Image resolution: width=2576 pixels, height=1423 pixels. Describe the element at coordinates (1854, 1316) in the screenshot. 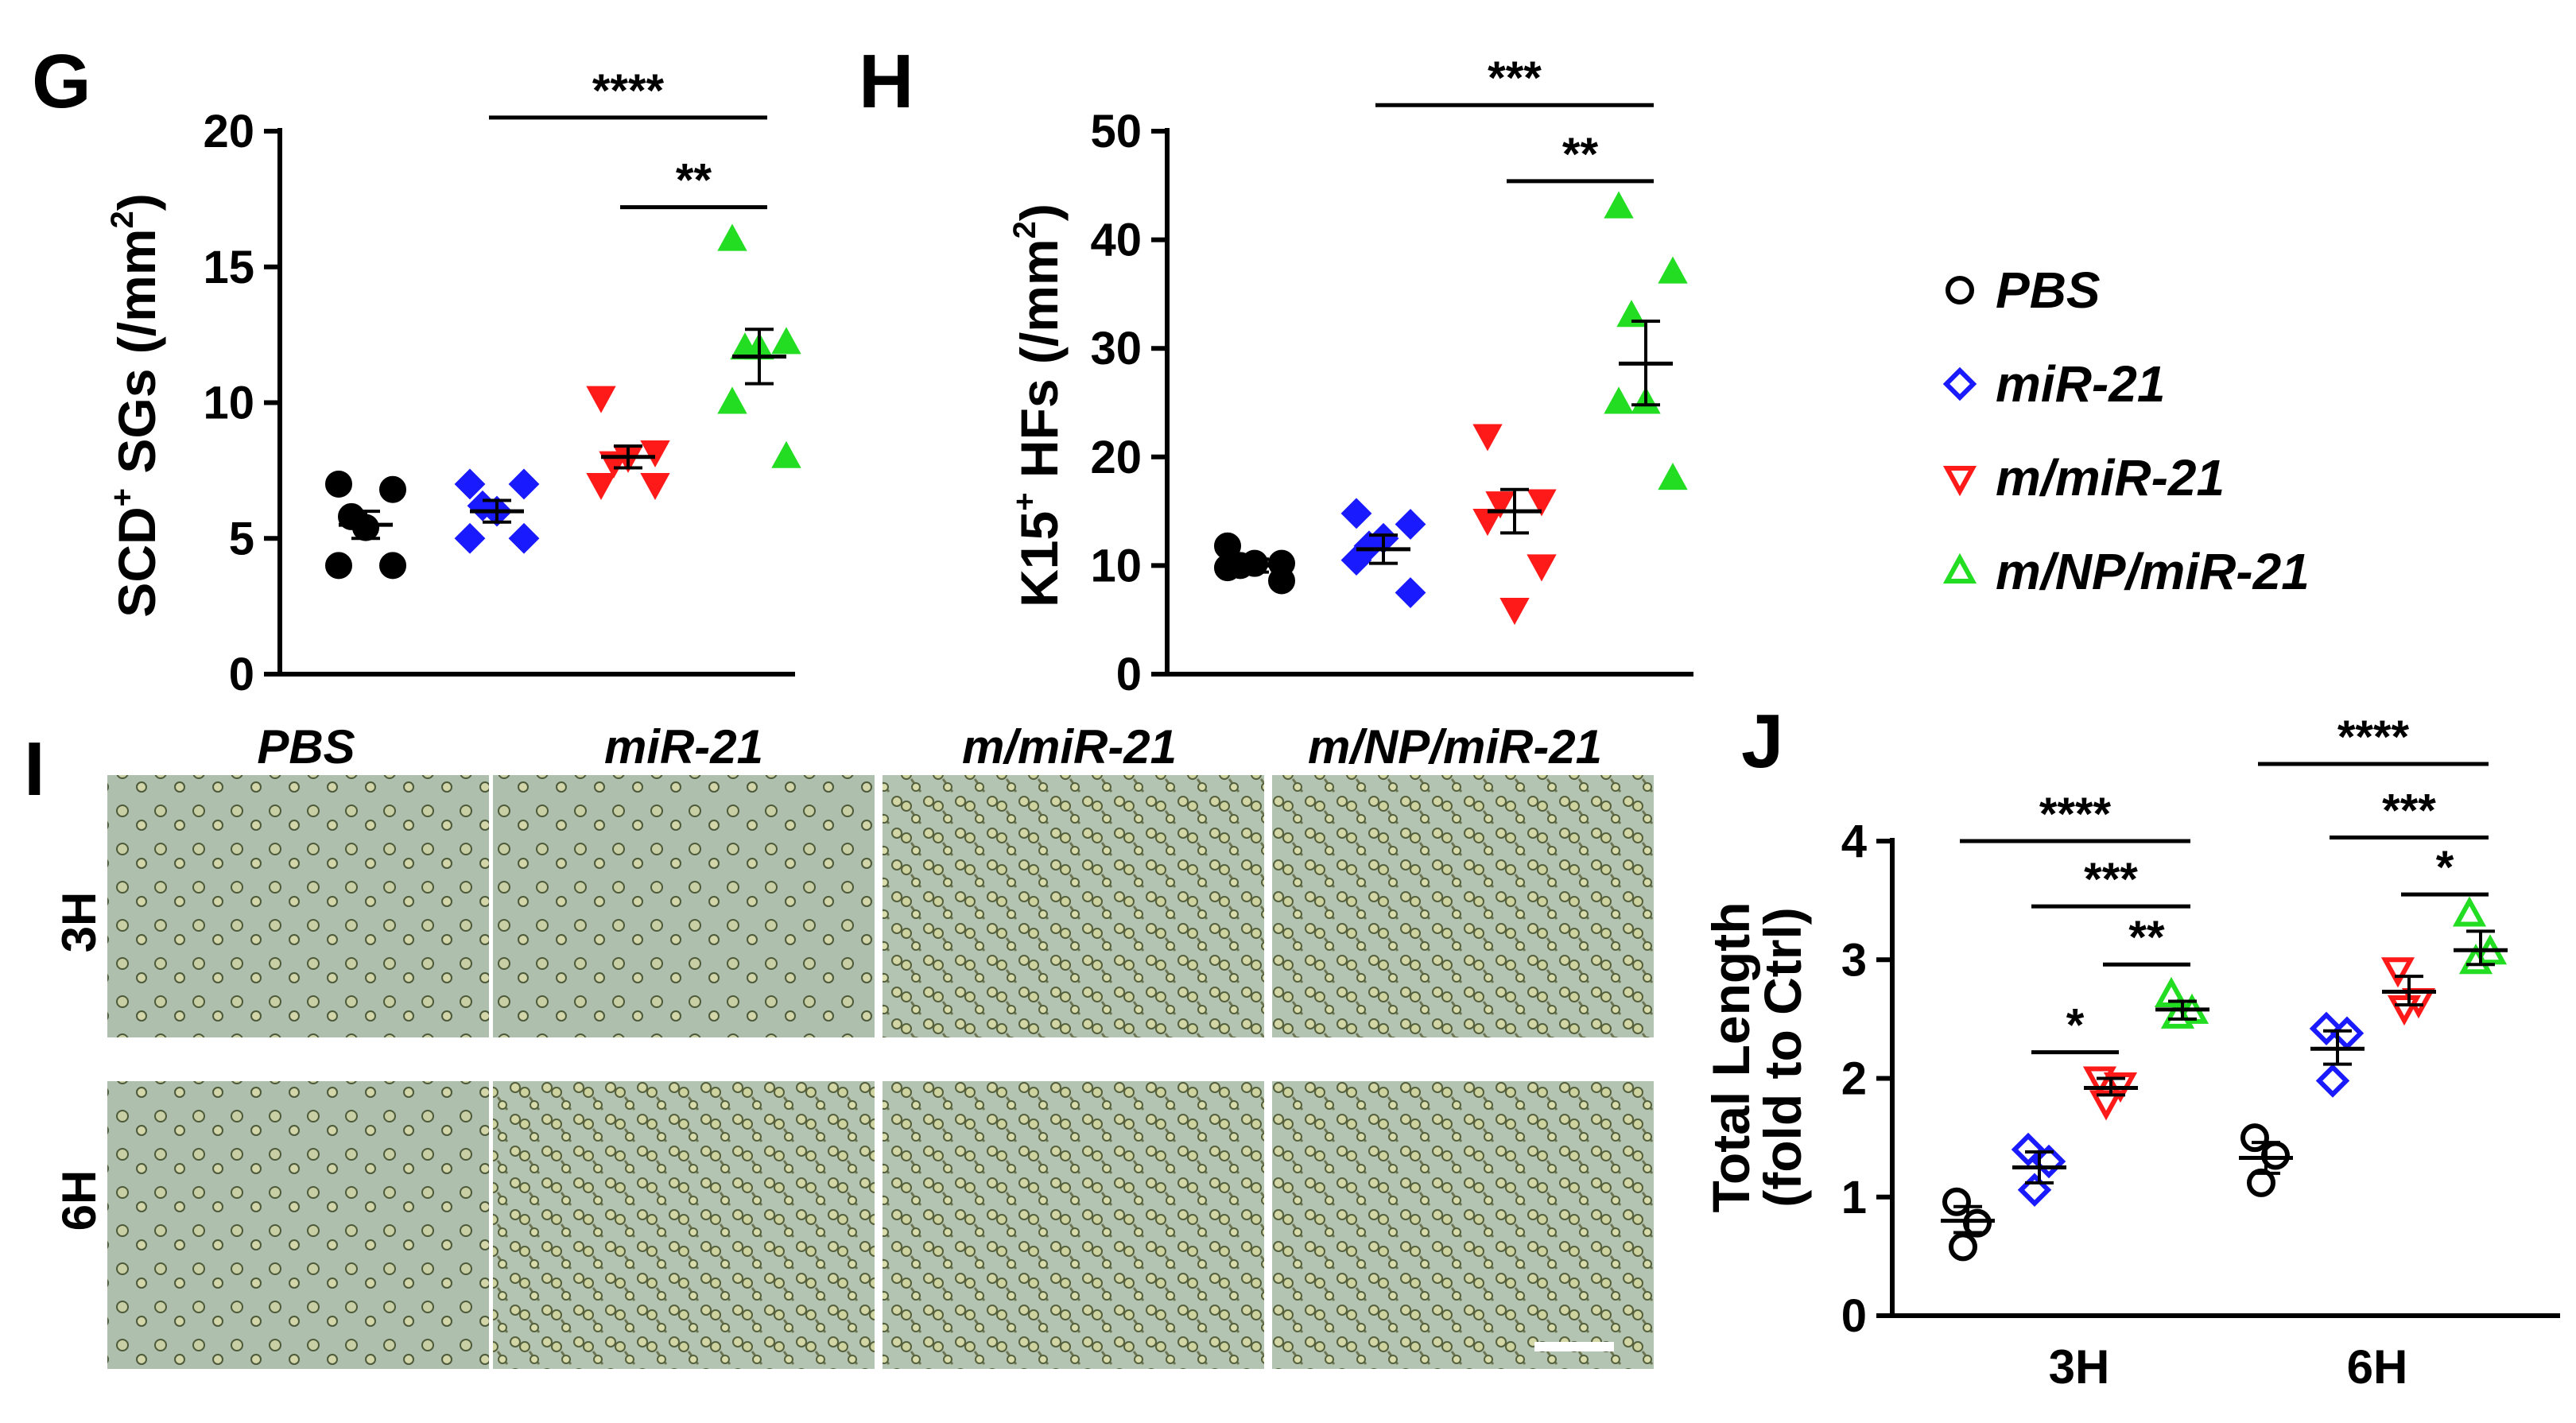

I see `panel-j-ytick-label-0: 0` at that location.